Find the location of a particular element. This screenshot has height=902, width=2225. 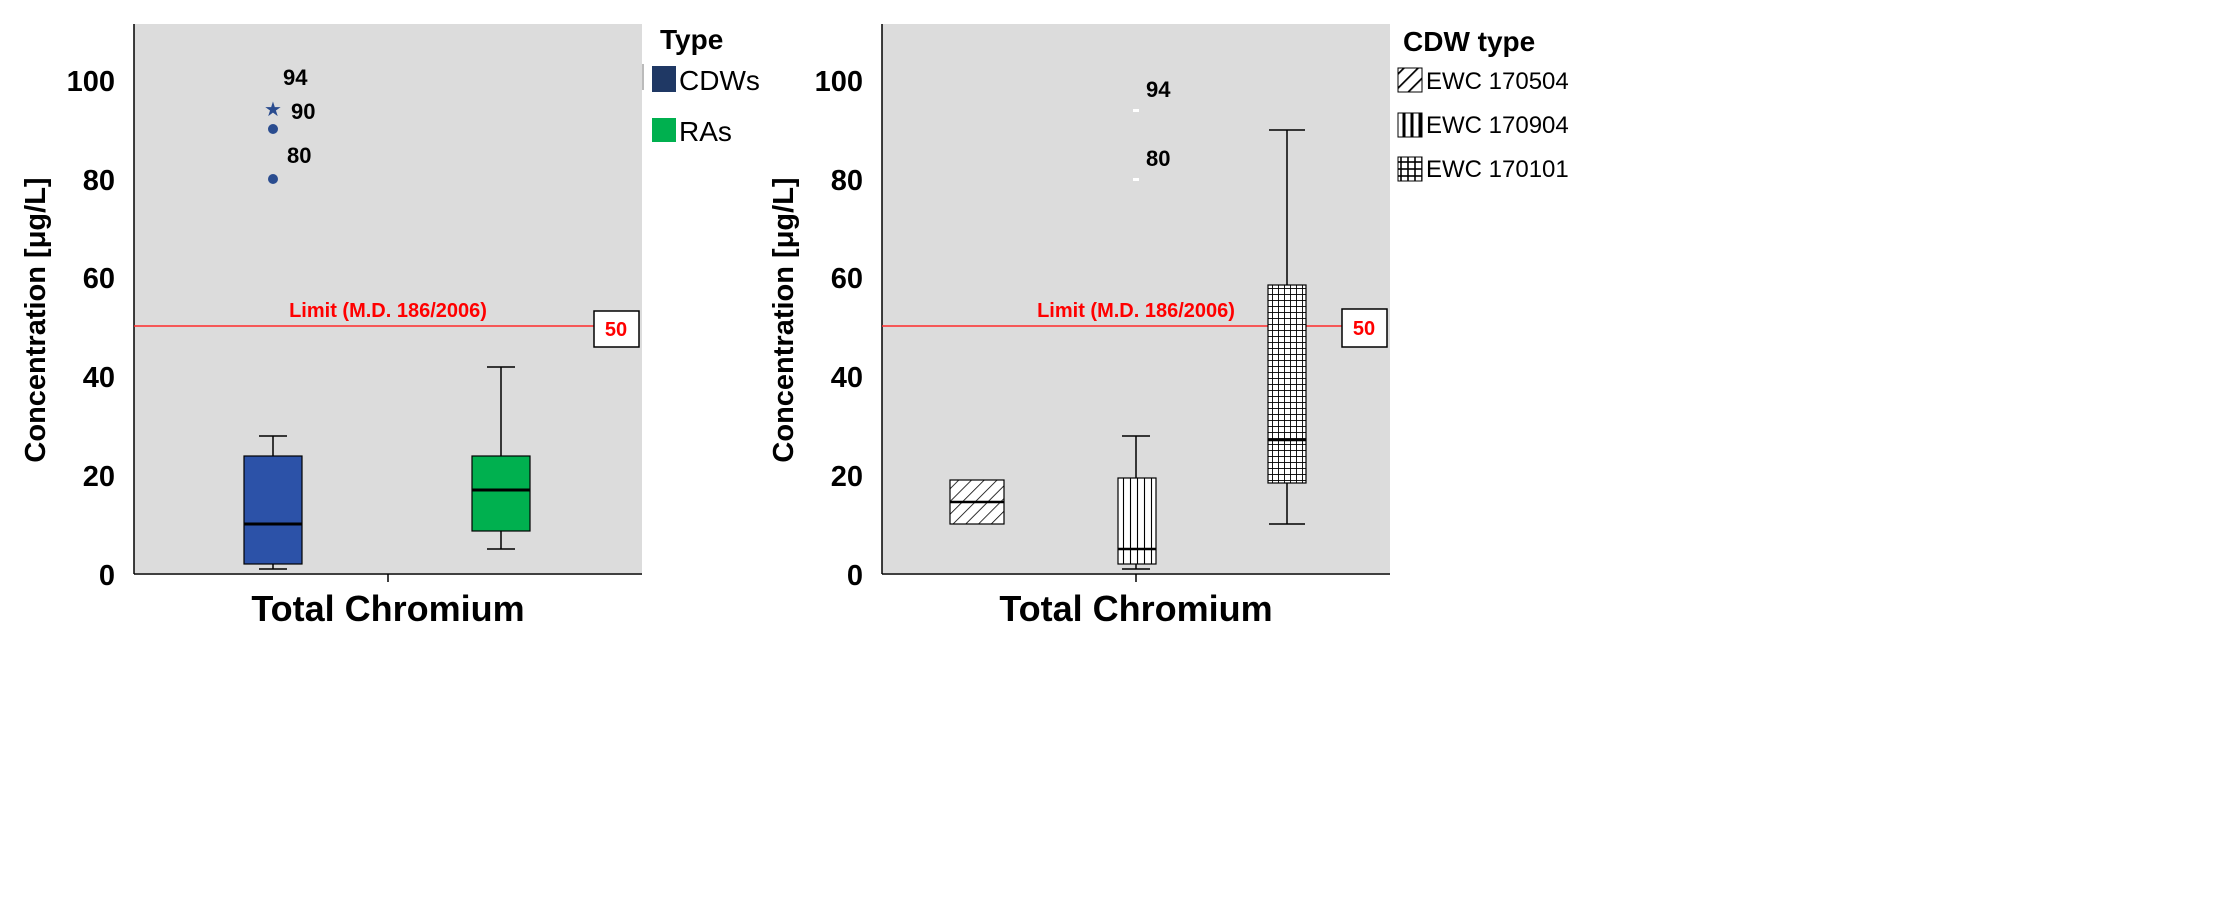

legend-title: Type is located at coordinates (691, 39).